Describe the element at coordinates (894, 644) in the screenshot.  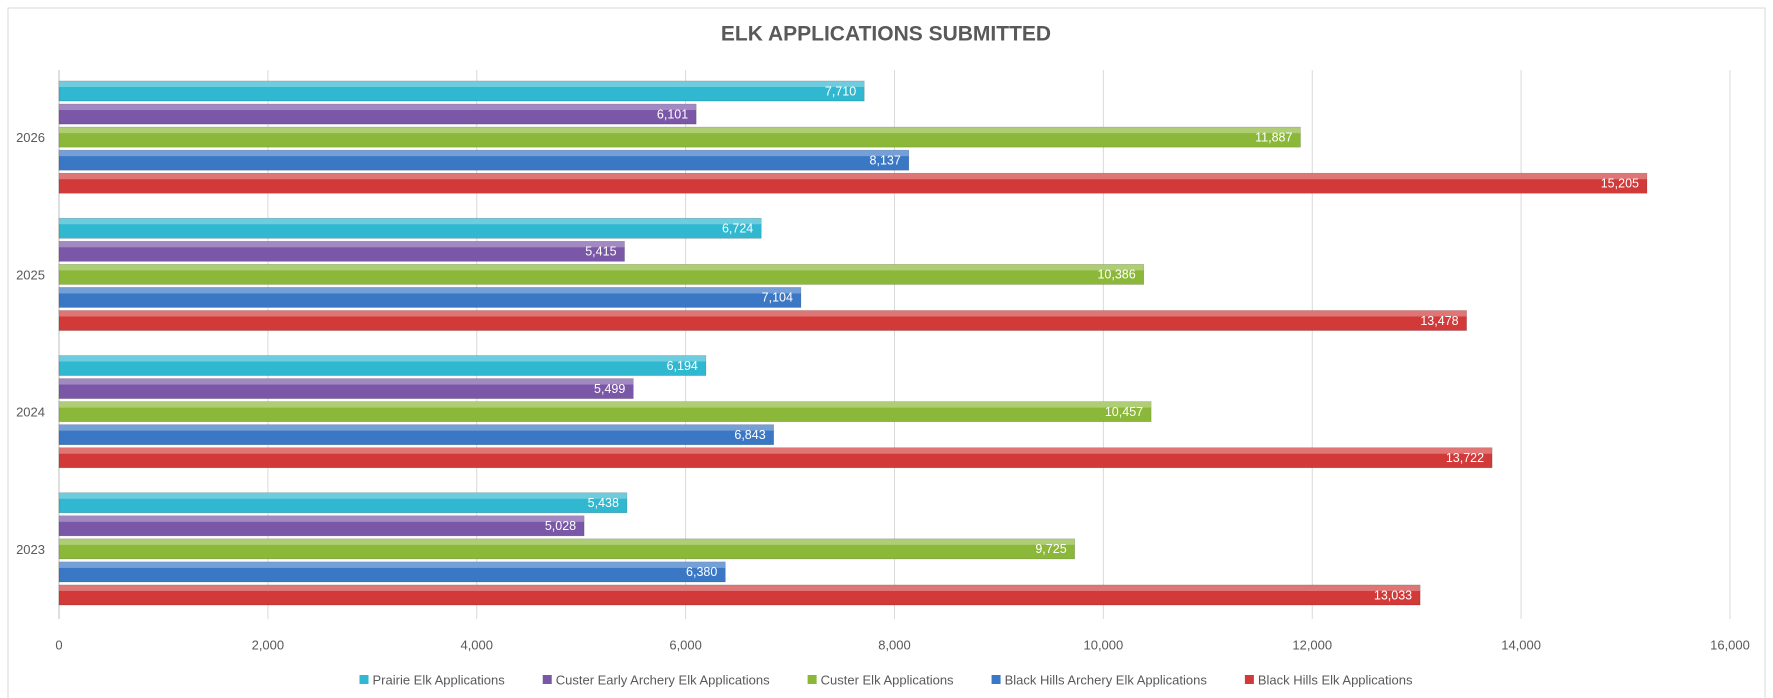
I see `x-tick-label: 8,000` at that location.